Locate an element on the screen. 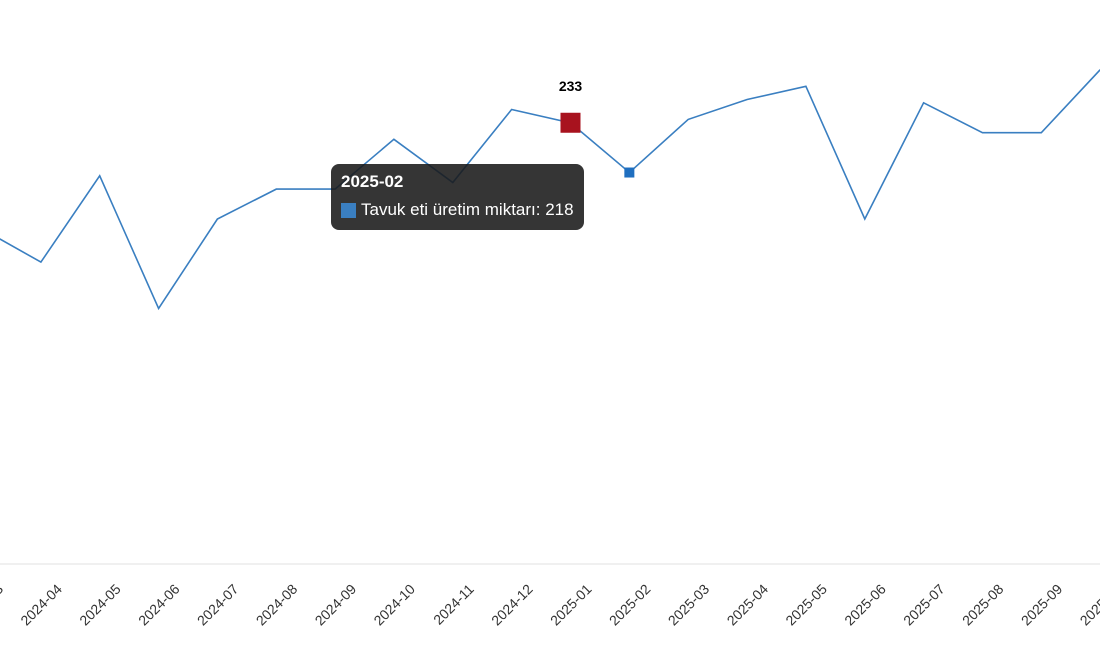 The height and width of the screenshot is (650, 1100). x-tick-label: 2025-07 is located at coordinates (924, 605).